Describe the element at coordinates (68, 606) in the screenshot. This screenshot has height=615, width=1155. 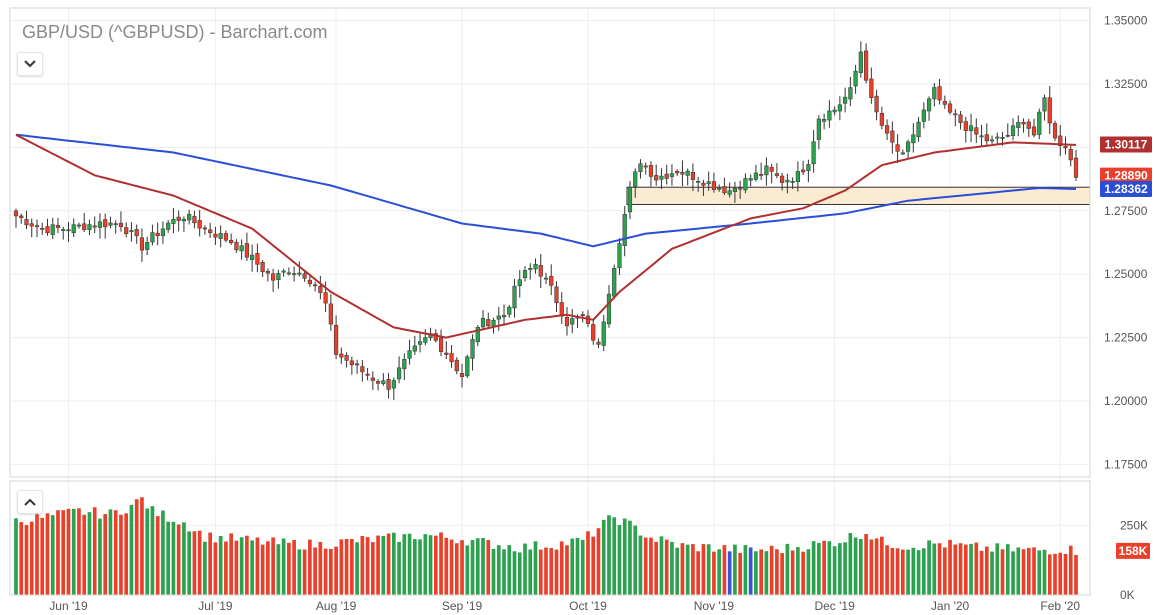
I see `x-tick-label: Jun '19` at that location.